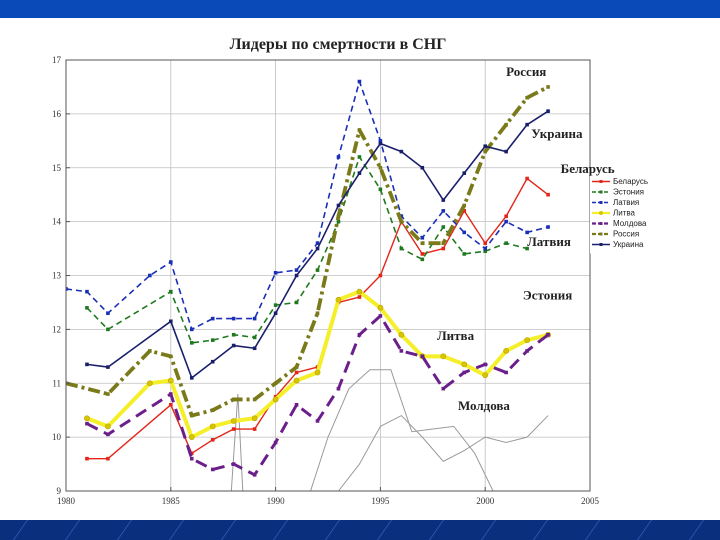 The width and height of the screenshot is (720, 540). I want to click on legend-marker-lithuania, so click(601, 213).